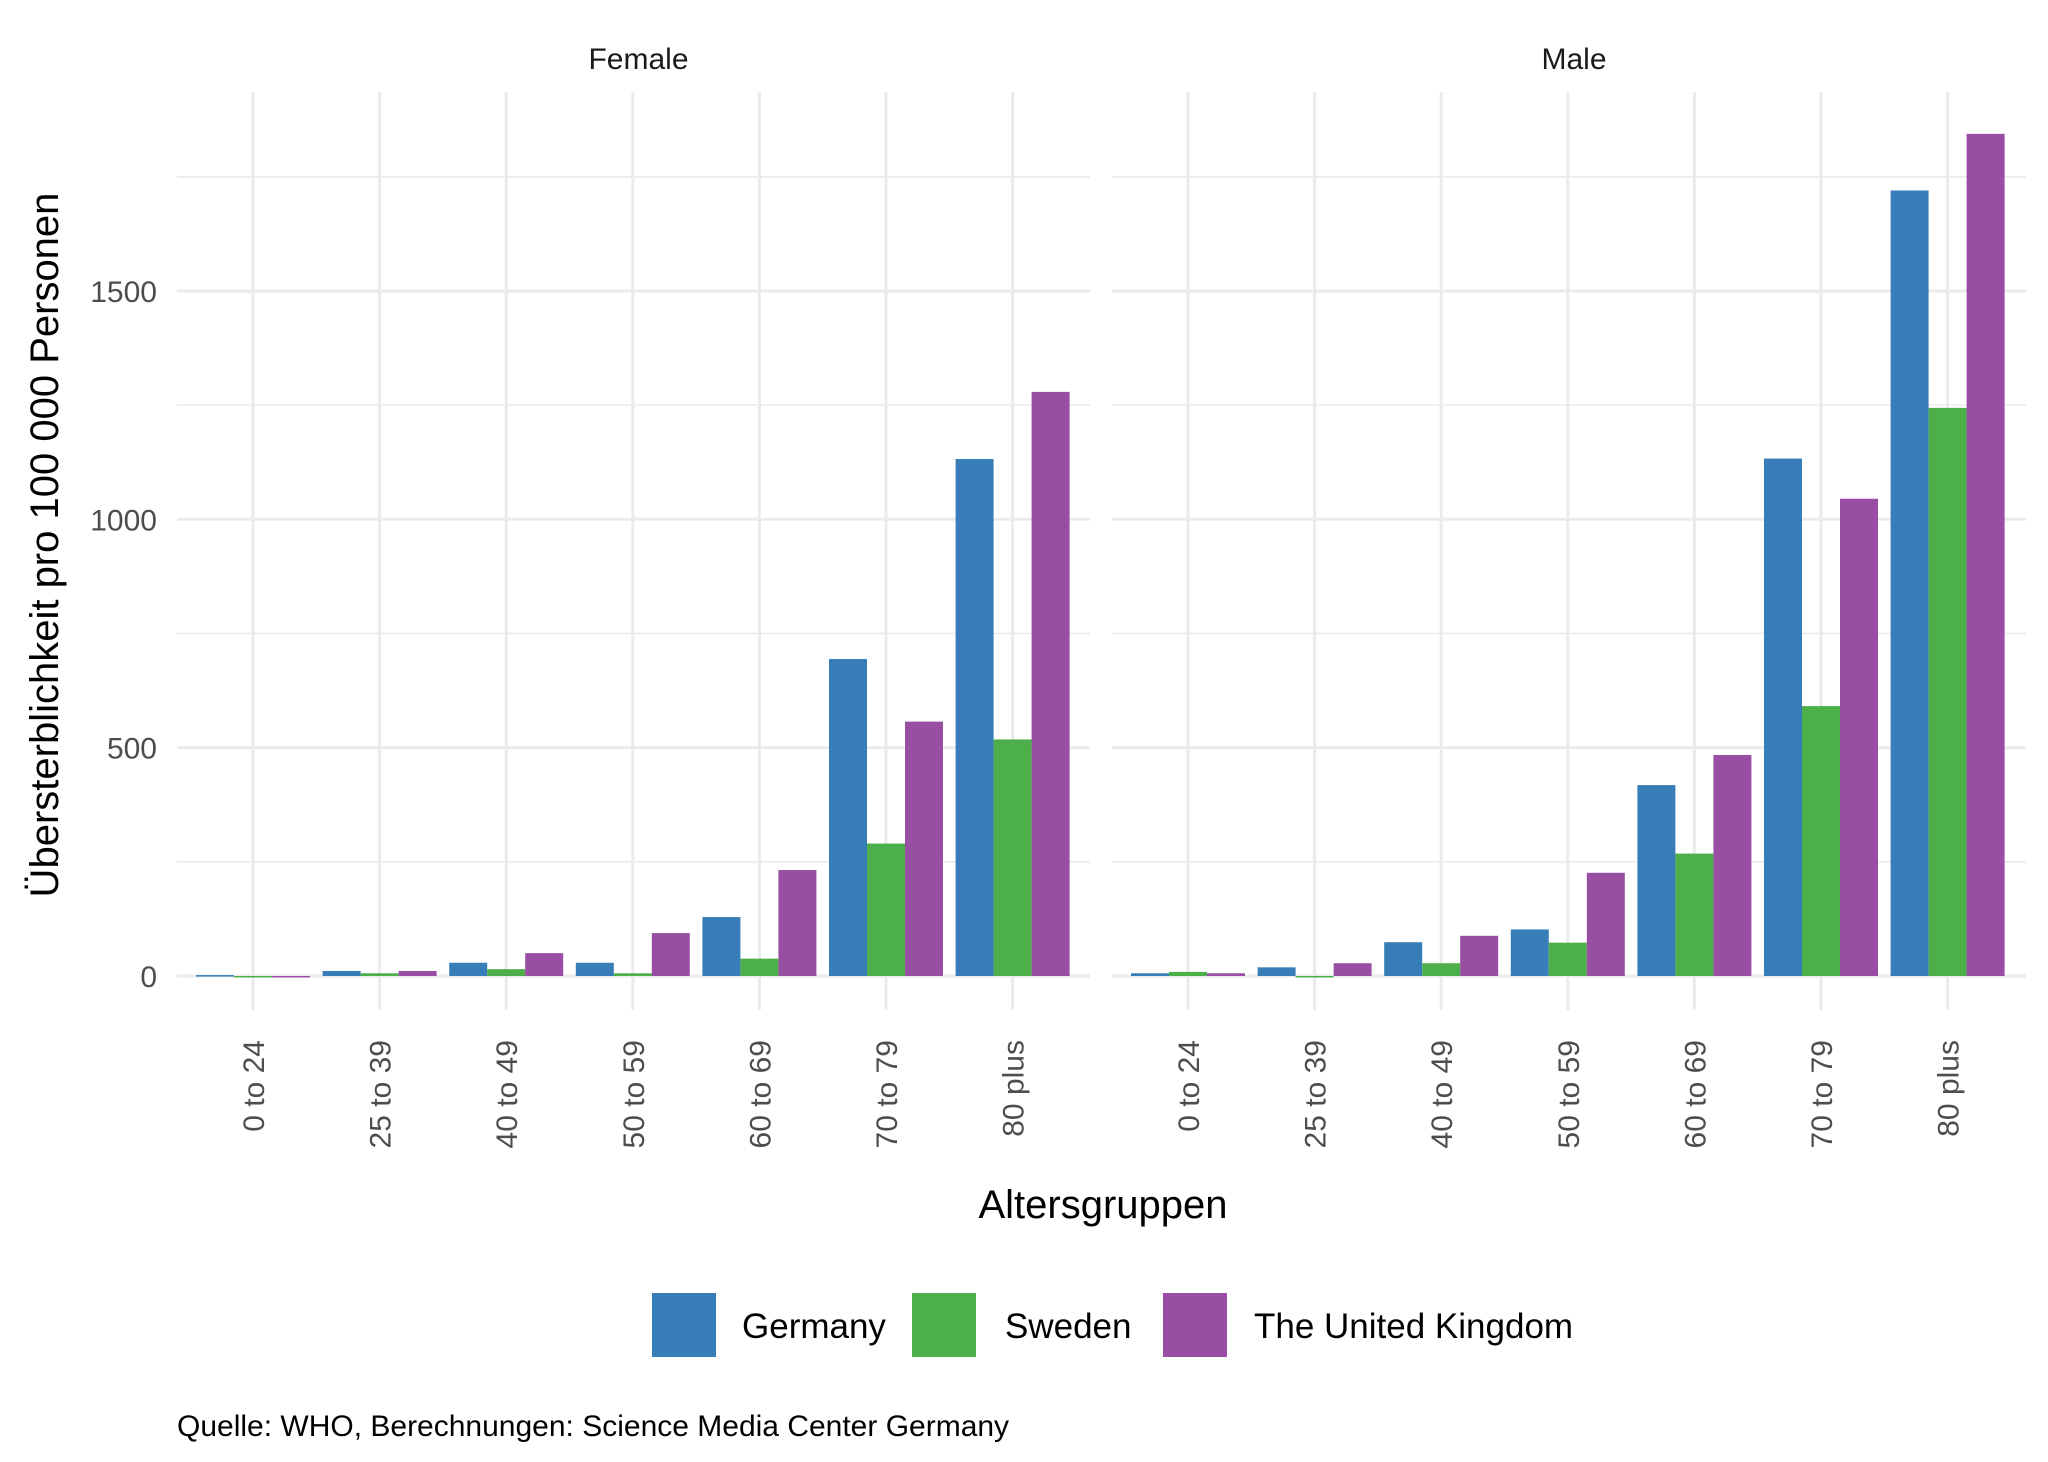 The height and width of the screenshot is (1462, 2048). Describe the element at coordinates (638, 59) in the screenshot. I see `facet-title-female: Female` at that location.